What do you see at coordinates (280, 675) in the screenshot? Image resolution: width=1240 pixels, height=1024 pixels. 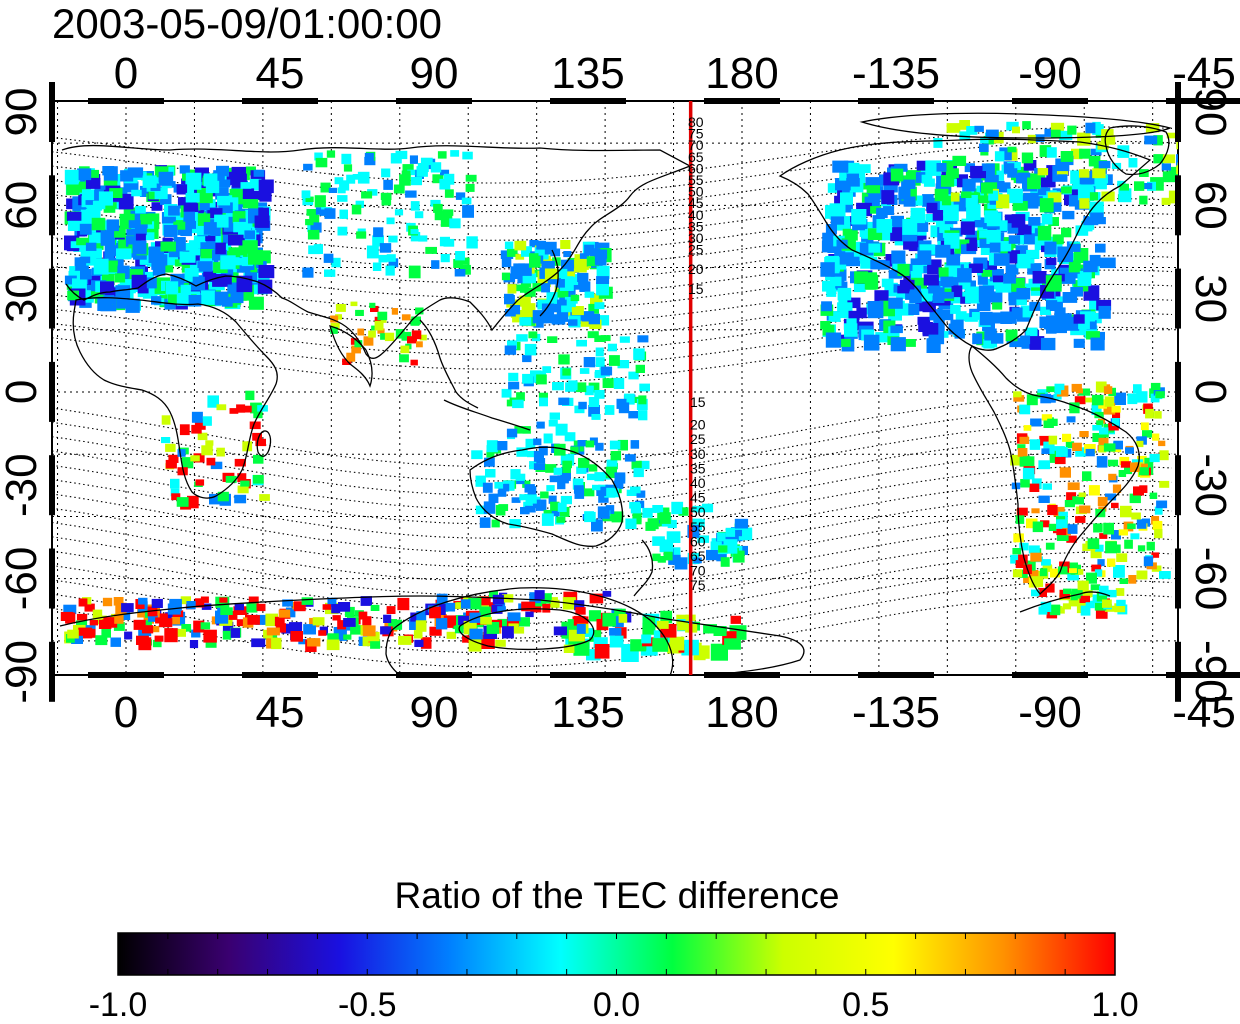 I see `frame-tick-bottom` at bounding box center [280, 675].